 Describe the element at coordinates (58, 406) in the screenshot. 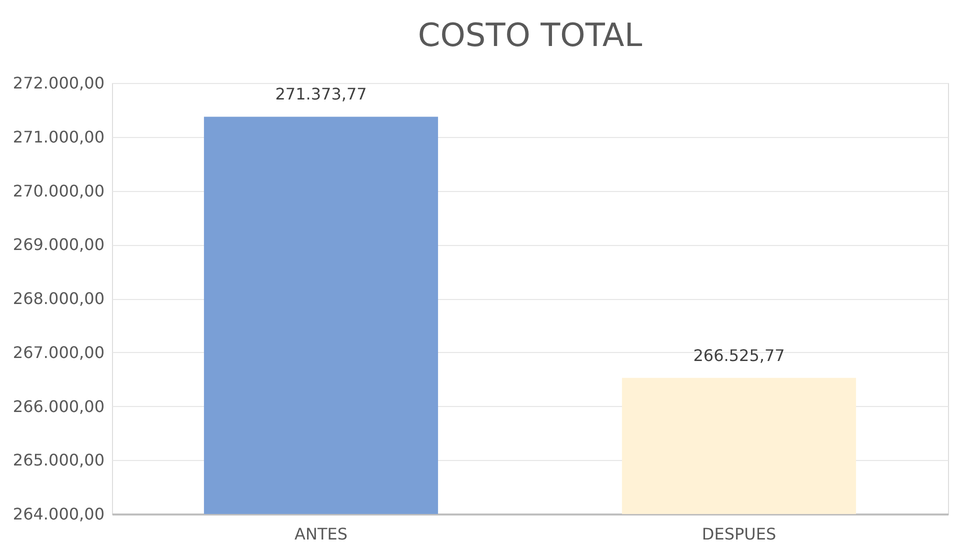

I see `y-tick-label: 266.000,00` at that location.